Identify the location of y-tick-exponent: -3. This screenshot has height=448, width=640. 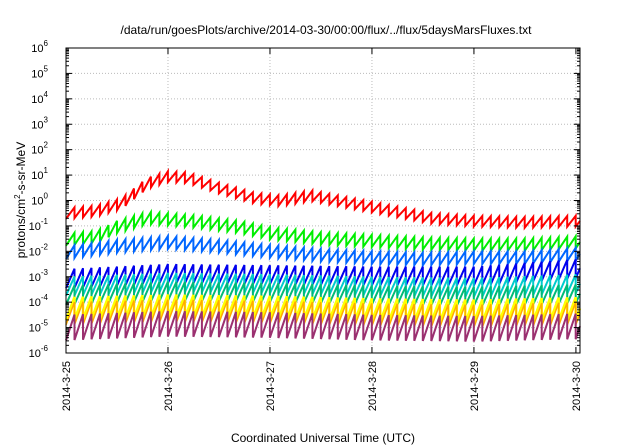
(45, 272).